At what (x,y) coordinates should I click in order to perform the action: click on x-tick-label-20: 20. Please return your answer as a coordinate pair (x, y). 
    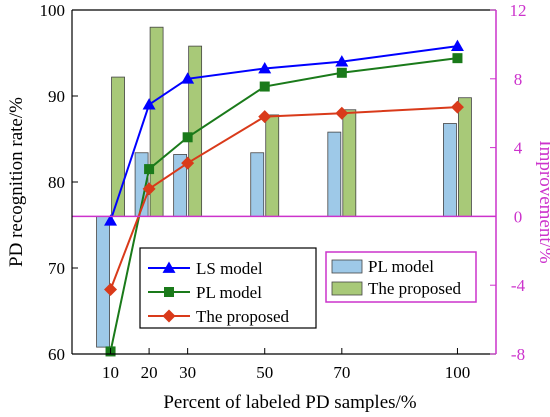
    Looking at the image, I should click on (149, 372).